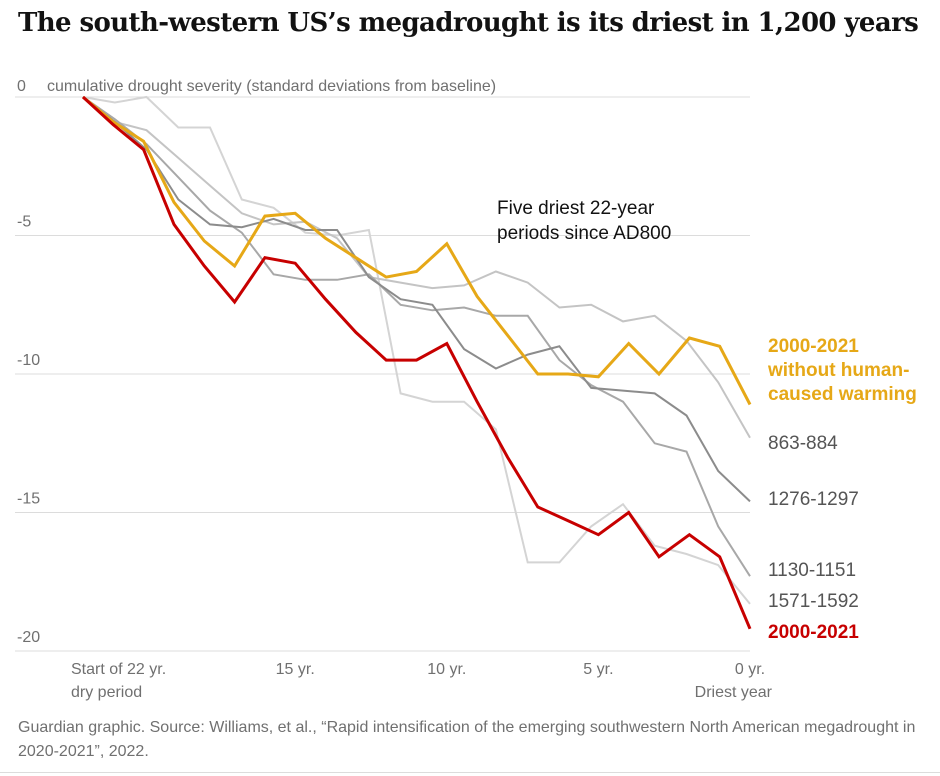 The width and height of the screenshot is (940, 776). I want to click on y-tick-label: -5, so click(24, 222).